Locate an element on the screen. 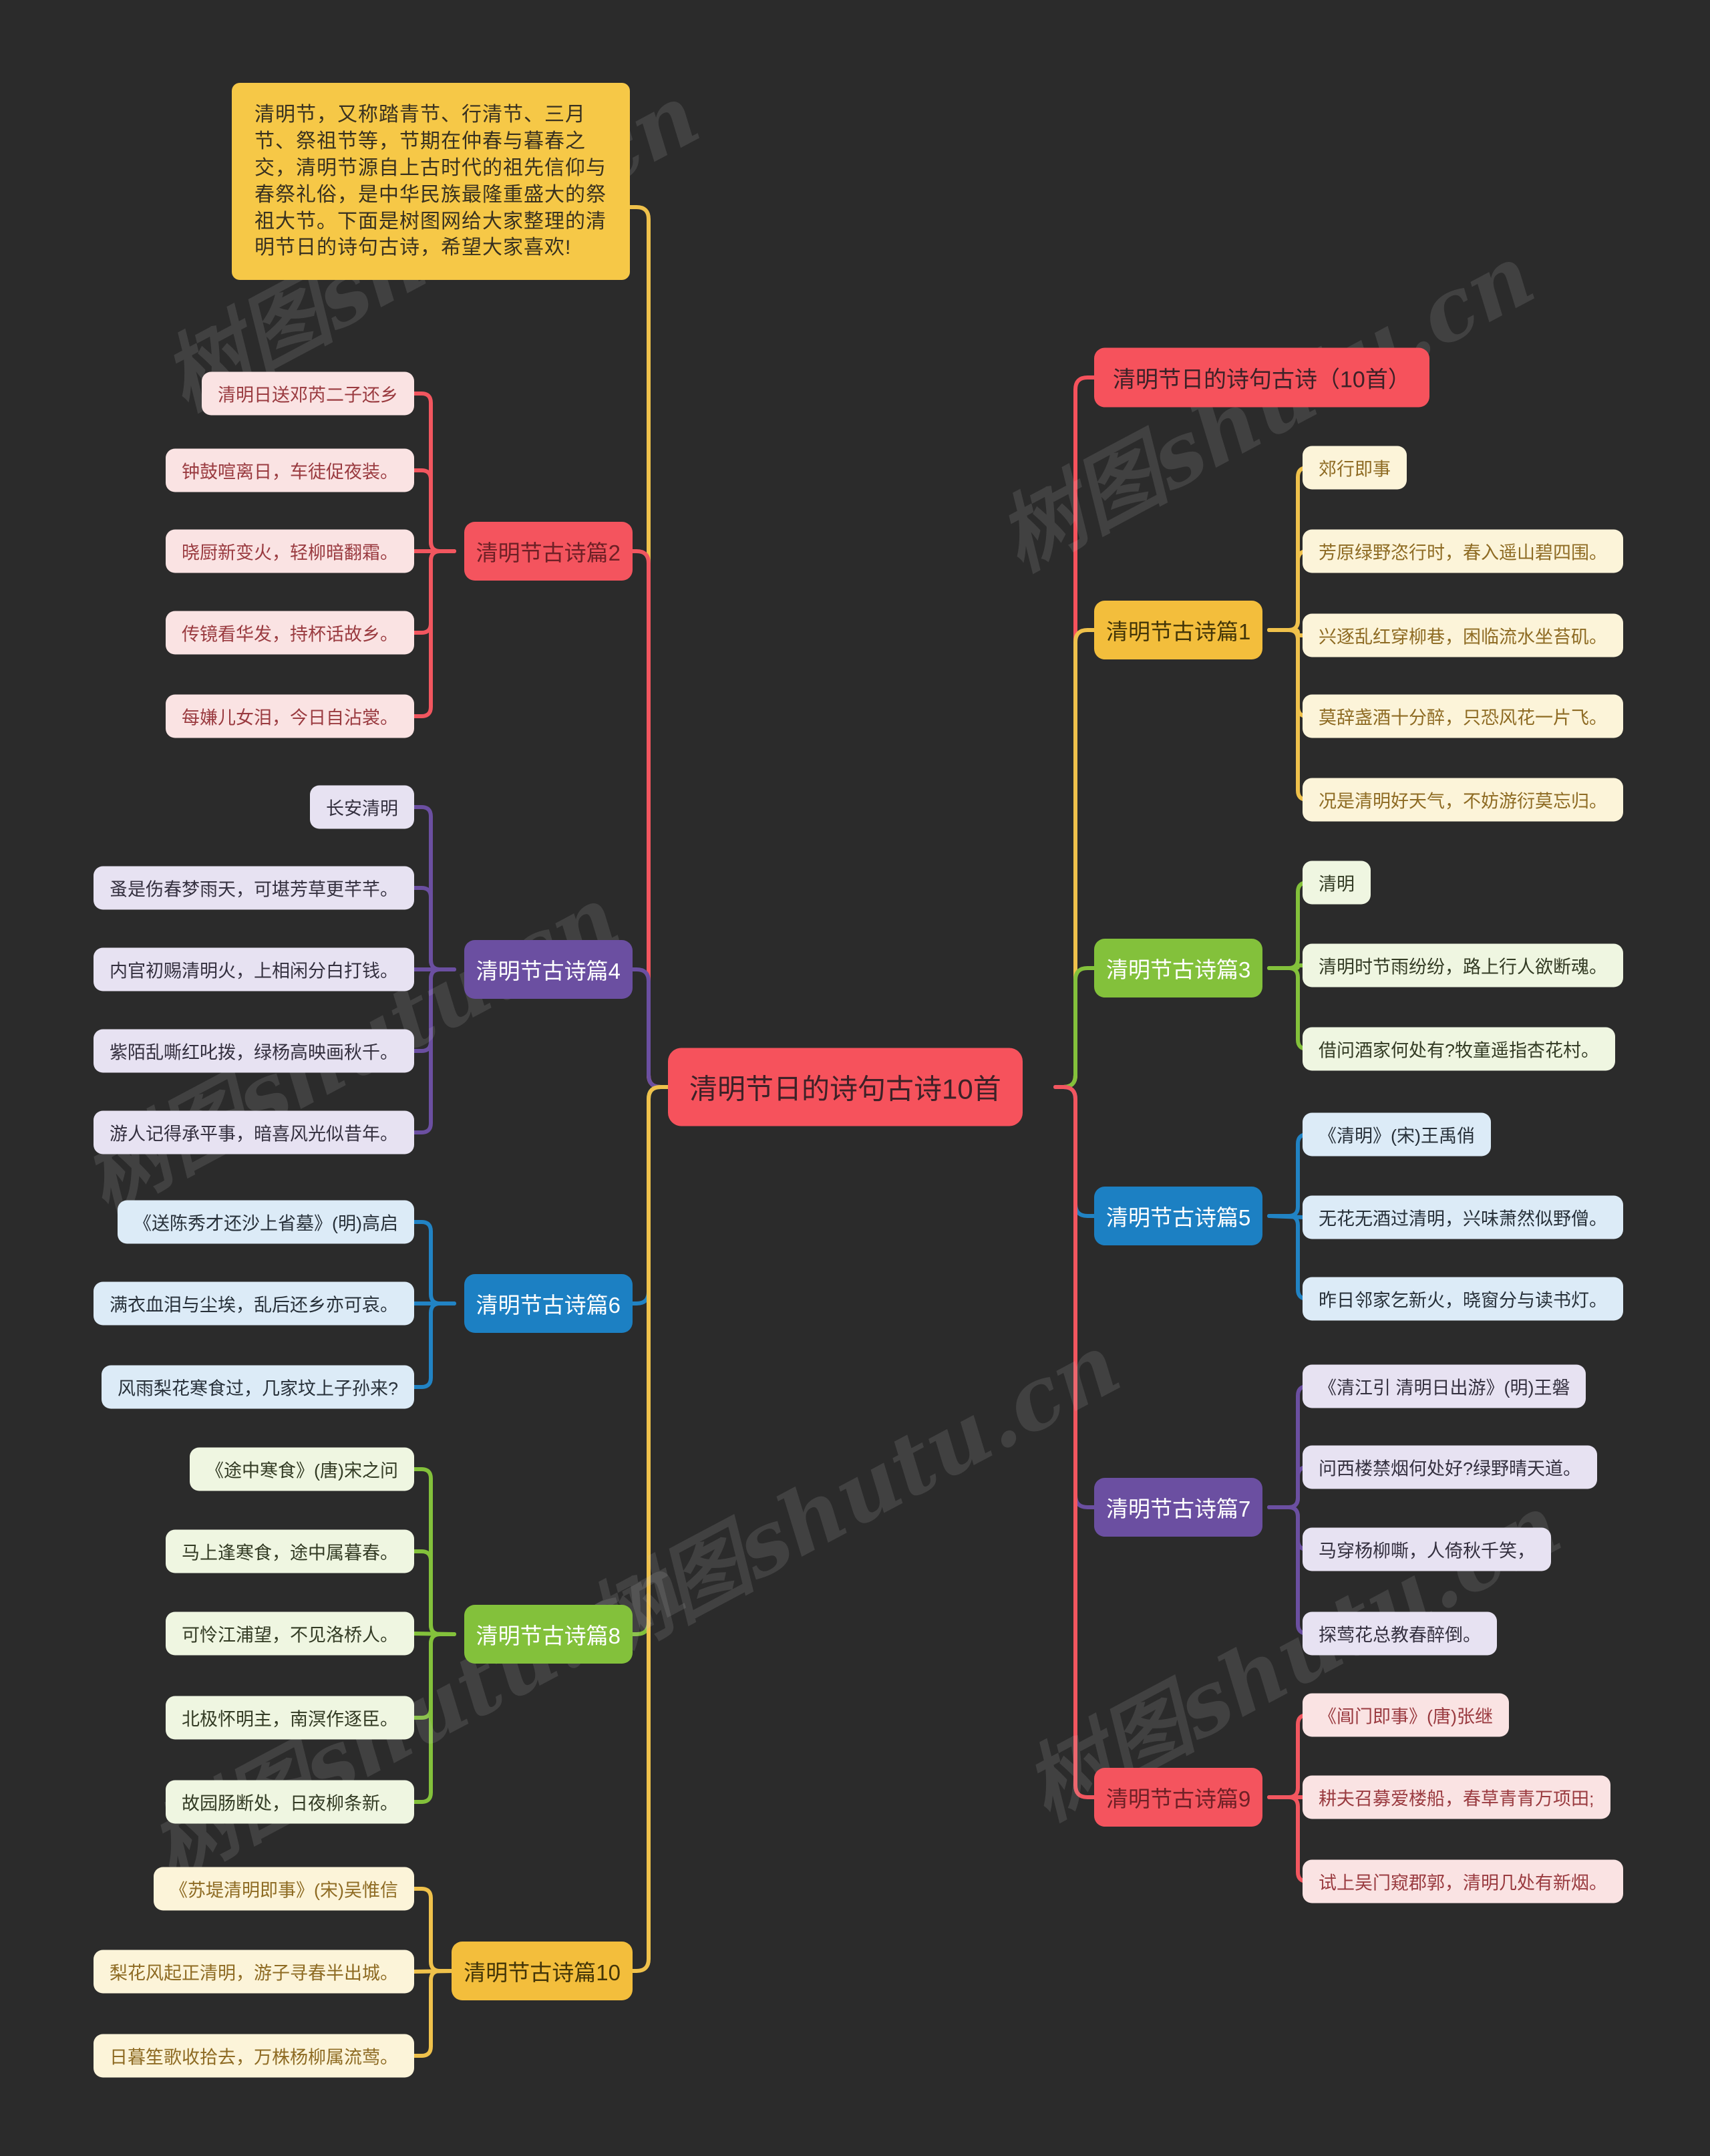 The height and width of the screenshot is (2156, 1710). leaf-p8-3: 可怜江浦望，不见洛桥人。 is located at coordinates (290, 1633).